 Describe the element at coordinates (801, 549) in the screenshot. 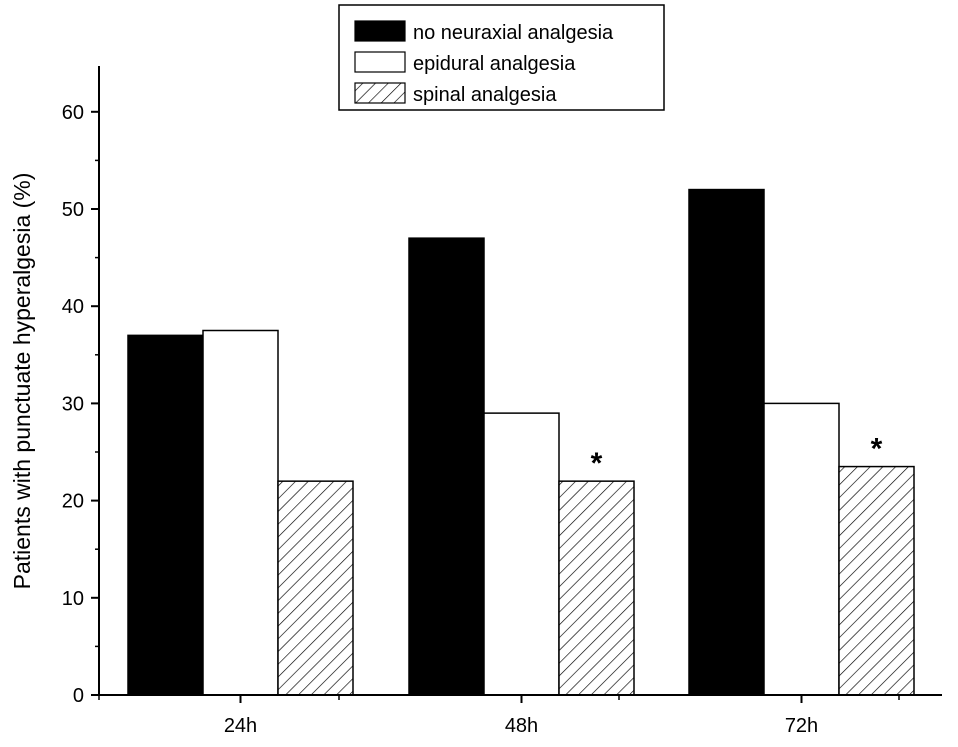

I see `bar-epidural-analgesia-72h` at that location.